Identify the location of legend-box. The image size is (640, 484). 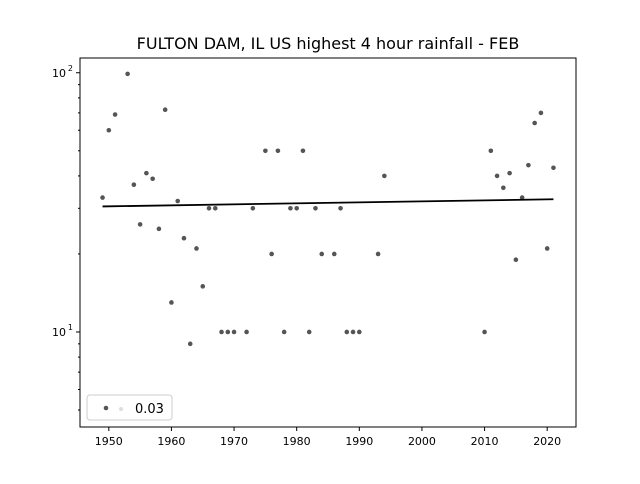
(129, 407).